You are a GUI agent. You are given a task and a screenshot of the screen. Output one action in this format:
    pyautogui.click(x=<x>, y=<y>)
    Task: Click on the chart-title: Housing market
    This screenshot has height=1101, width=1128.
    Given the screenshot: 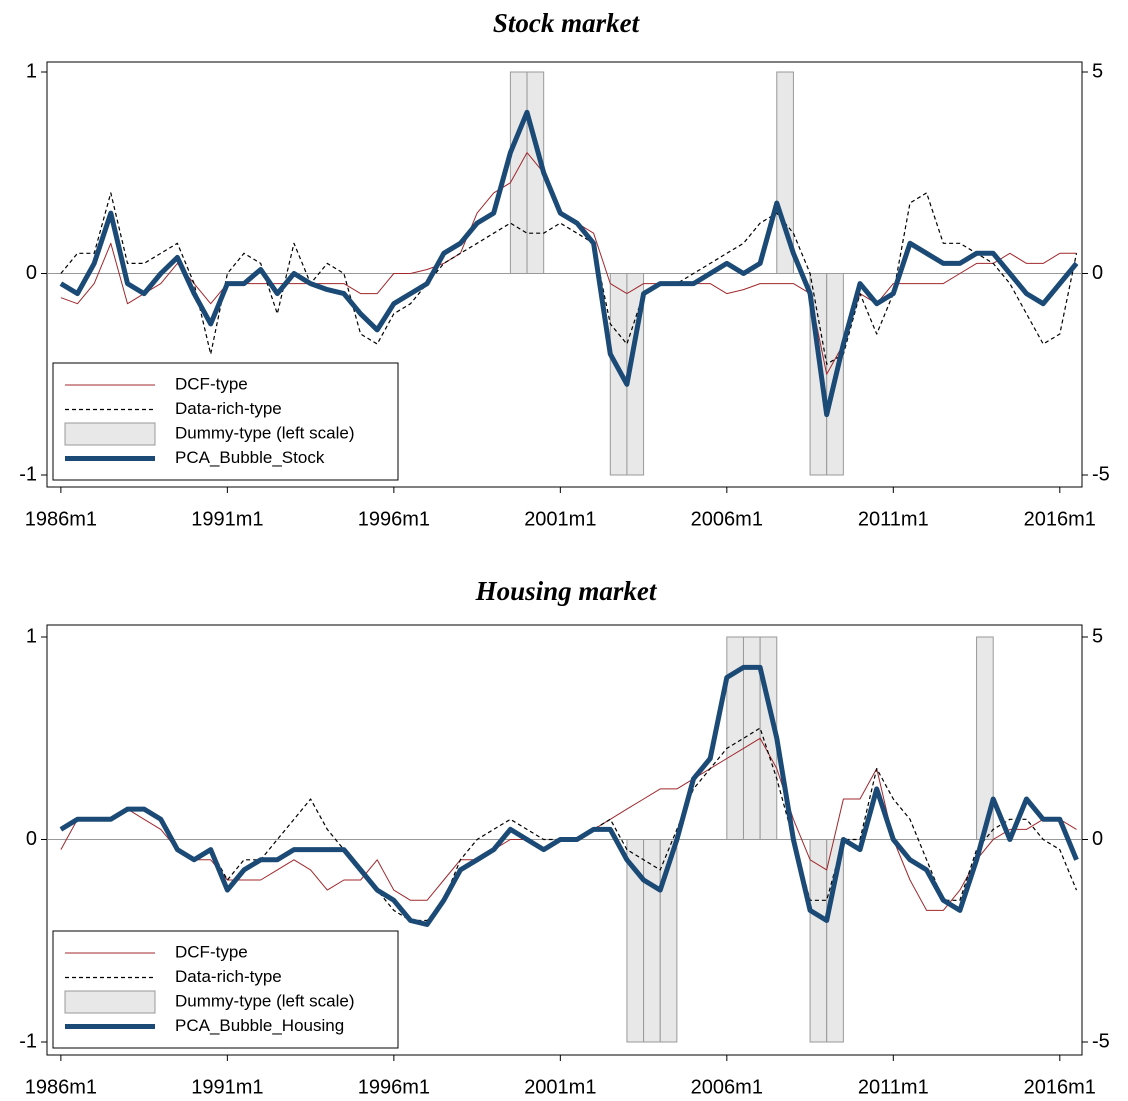 What is the action you would take?
    pyautogui.click(x=566, y=591)
    